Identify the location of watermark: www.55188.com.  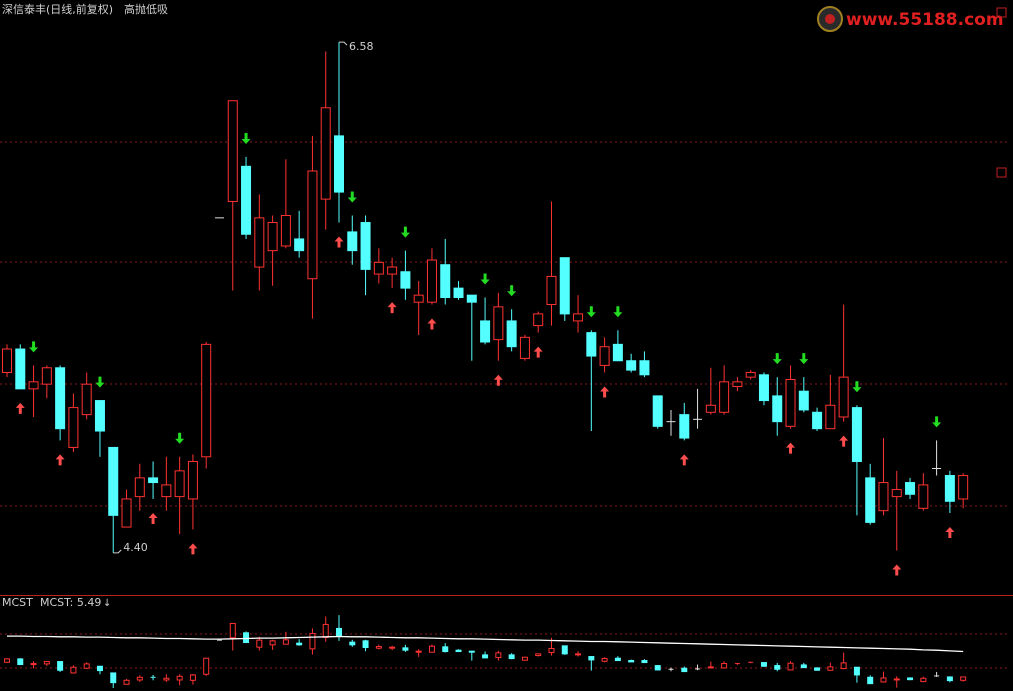
(925, 20).